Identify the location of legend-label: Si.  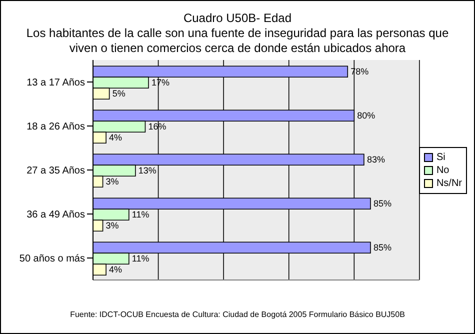
(441, 157).